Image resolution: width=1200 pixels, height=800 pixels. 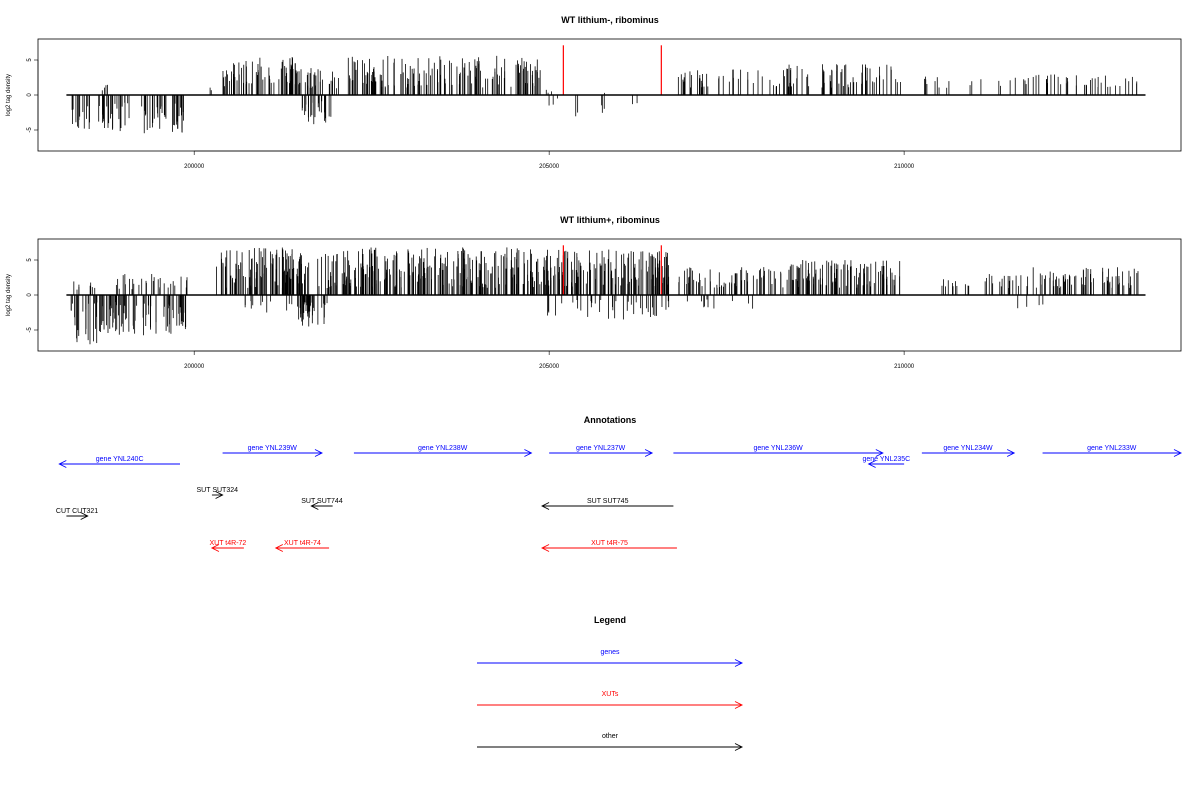 I want to click on legend-items: genes XUTs other, so click(x=610, y=700).